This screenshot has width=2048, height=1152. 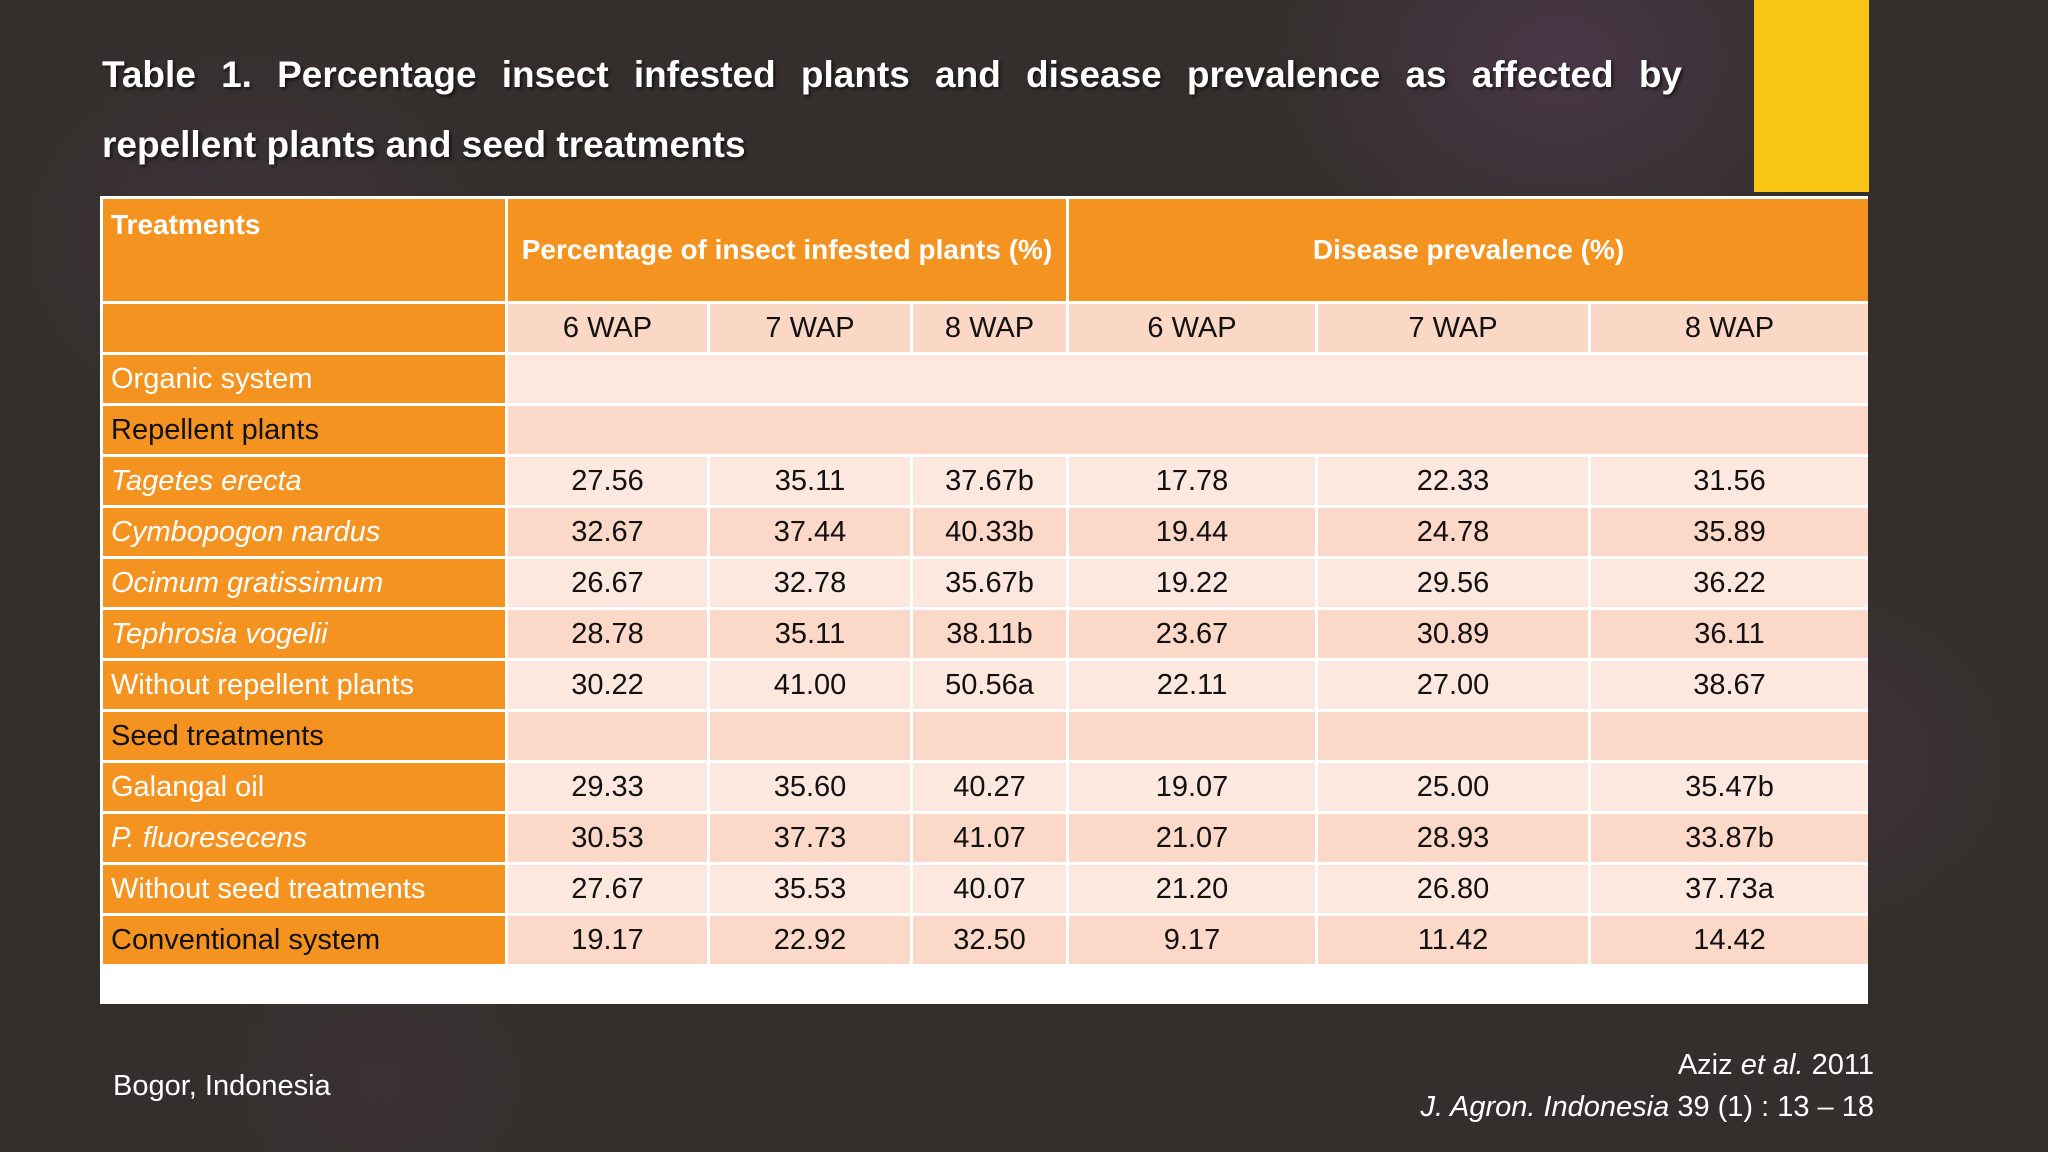 What do you see at coordinates (304, 685) in the screenshot?
I see `row-label: Without repellent plants` at bounding box center [304, 685].